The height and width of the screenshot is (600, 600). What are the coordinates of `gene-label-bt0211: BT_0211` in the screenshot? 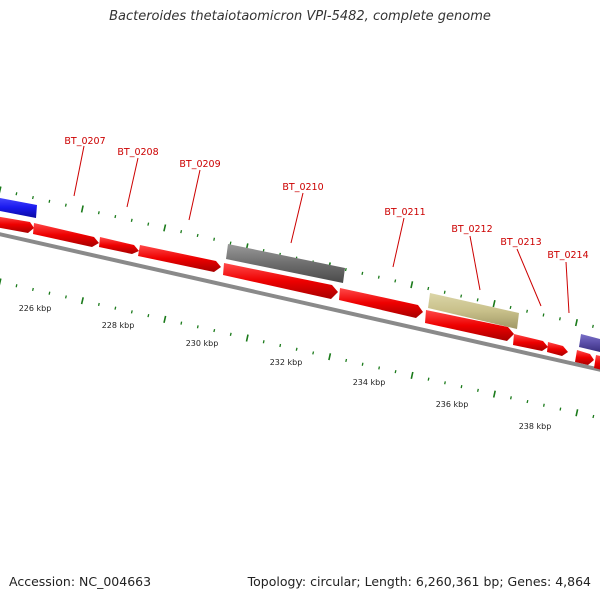 It's located at (404, 212).